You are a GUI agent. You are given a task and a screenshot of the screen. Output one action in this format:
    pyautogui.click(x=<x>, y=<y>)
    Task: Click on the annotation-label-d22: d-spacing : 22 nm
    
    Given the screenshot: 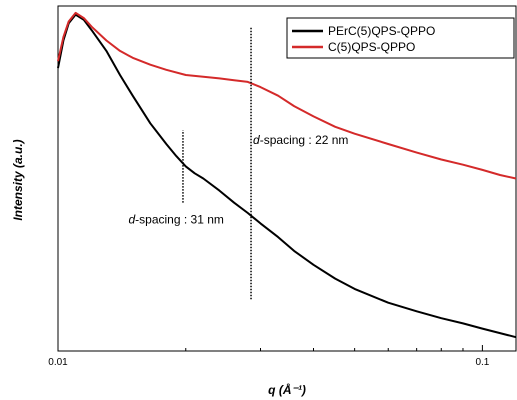 What is the action you would take?
    pyautogui.click(x=300, y=140)
    